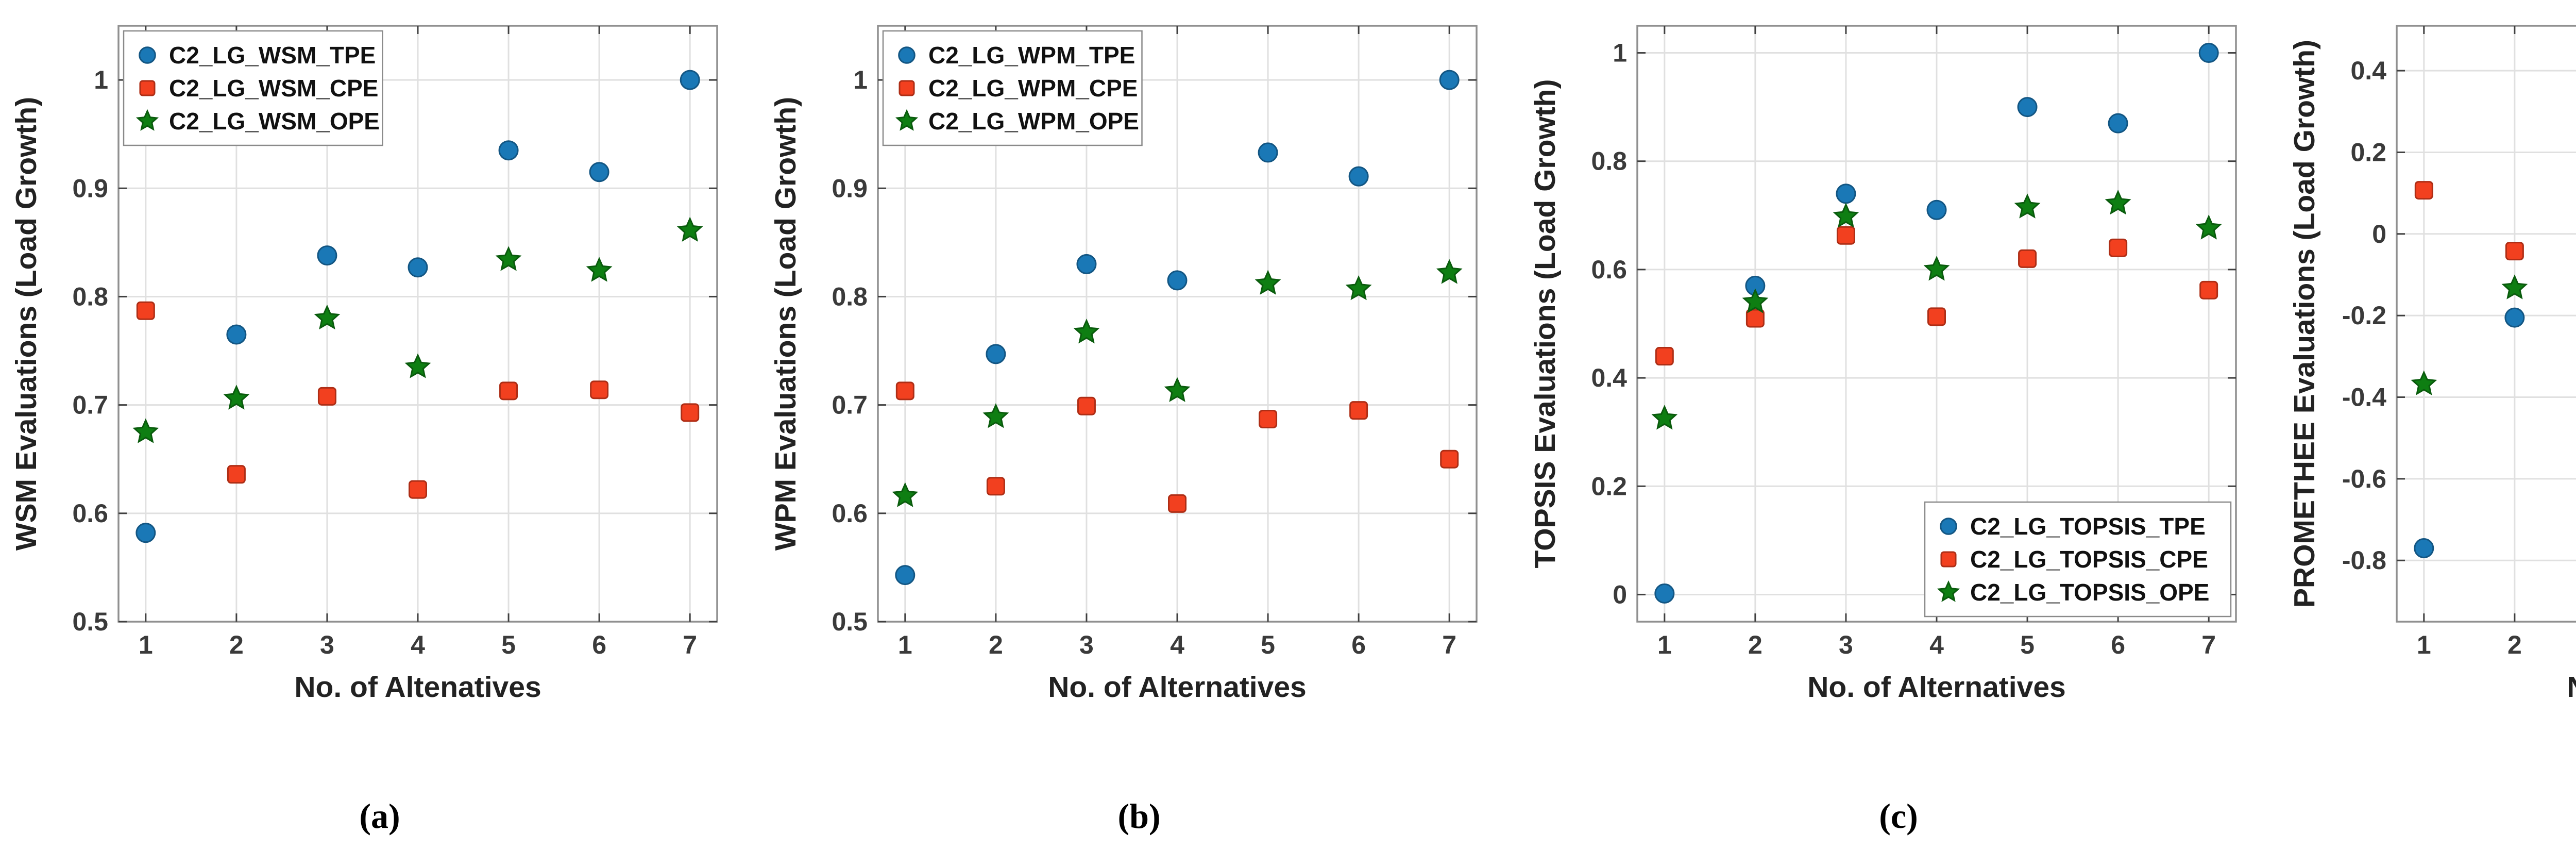  Describe the element at coordinates (2304, 324) in the screenshot. I see `y-axis-label: PROMETHEE Evaluations (Load Growth)` at that location.